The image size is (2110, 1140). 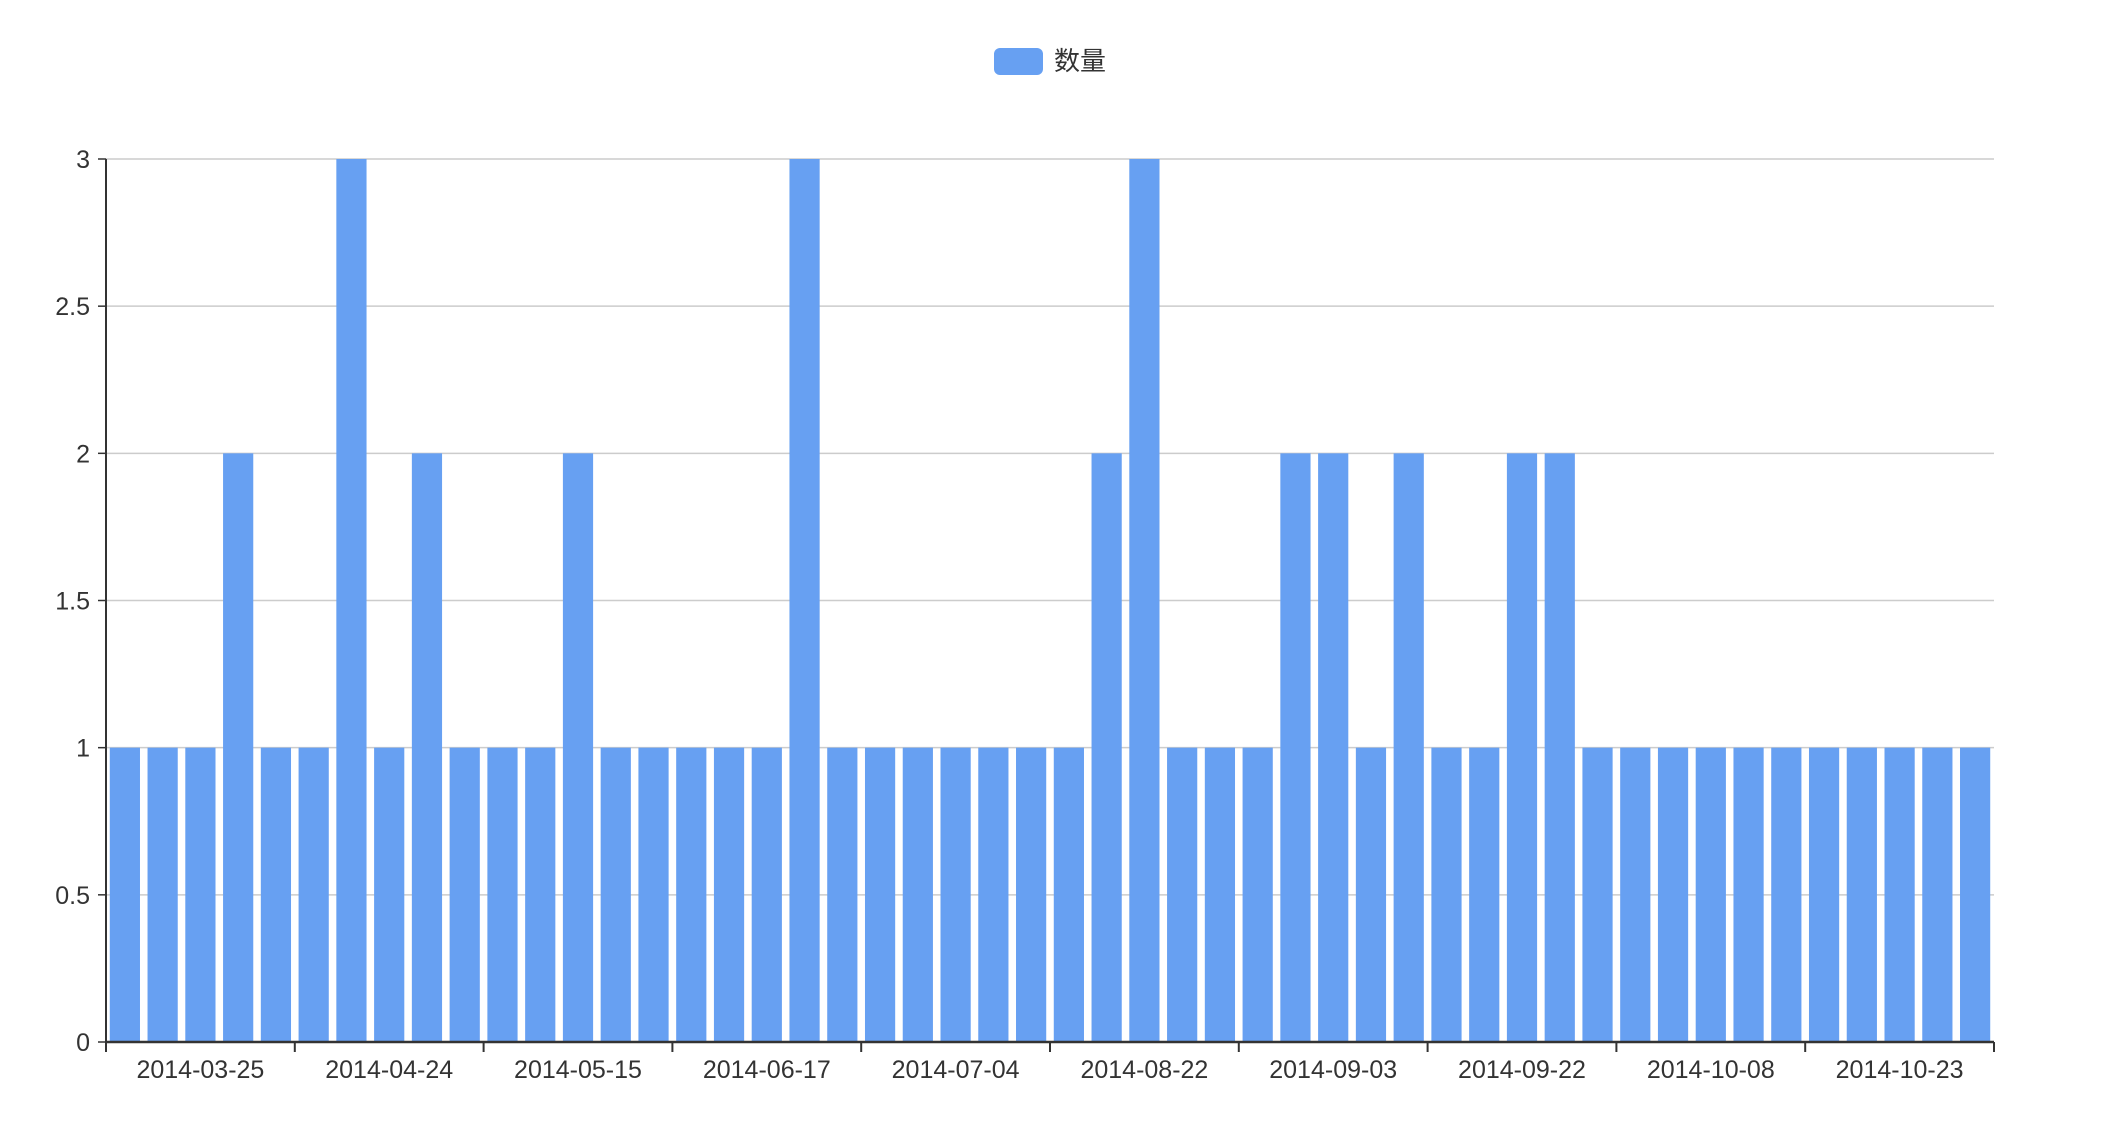 What do you see at coordinates (72, 896) in the screenshot?
I see `y-tick-label: 0.5` at bounding box center [72, 896].